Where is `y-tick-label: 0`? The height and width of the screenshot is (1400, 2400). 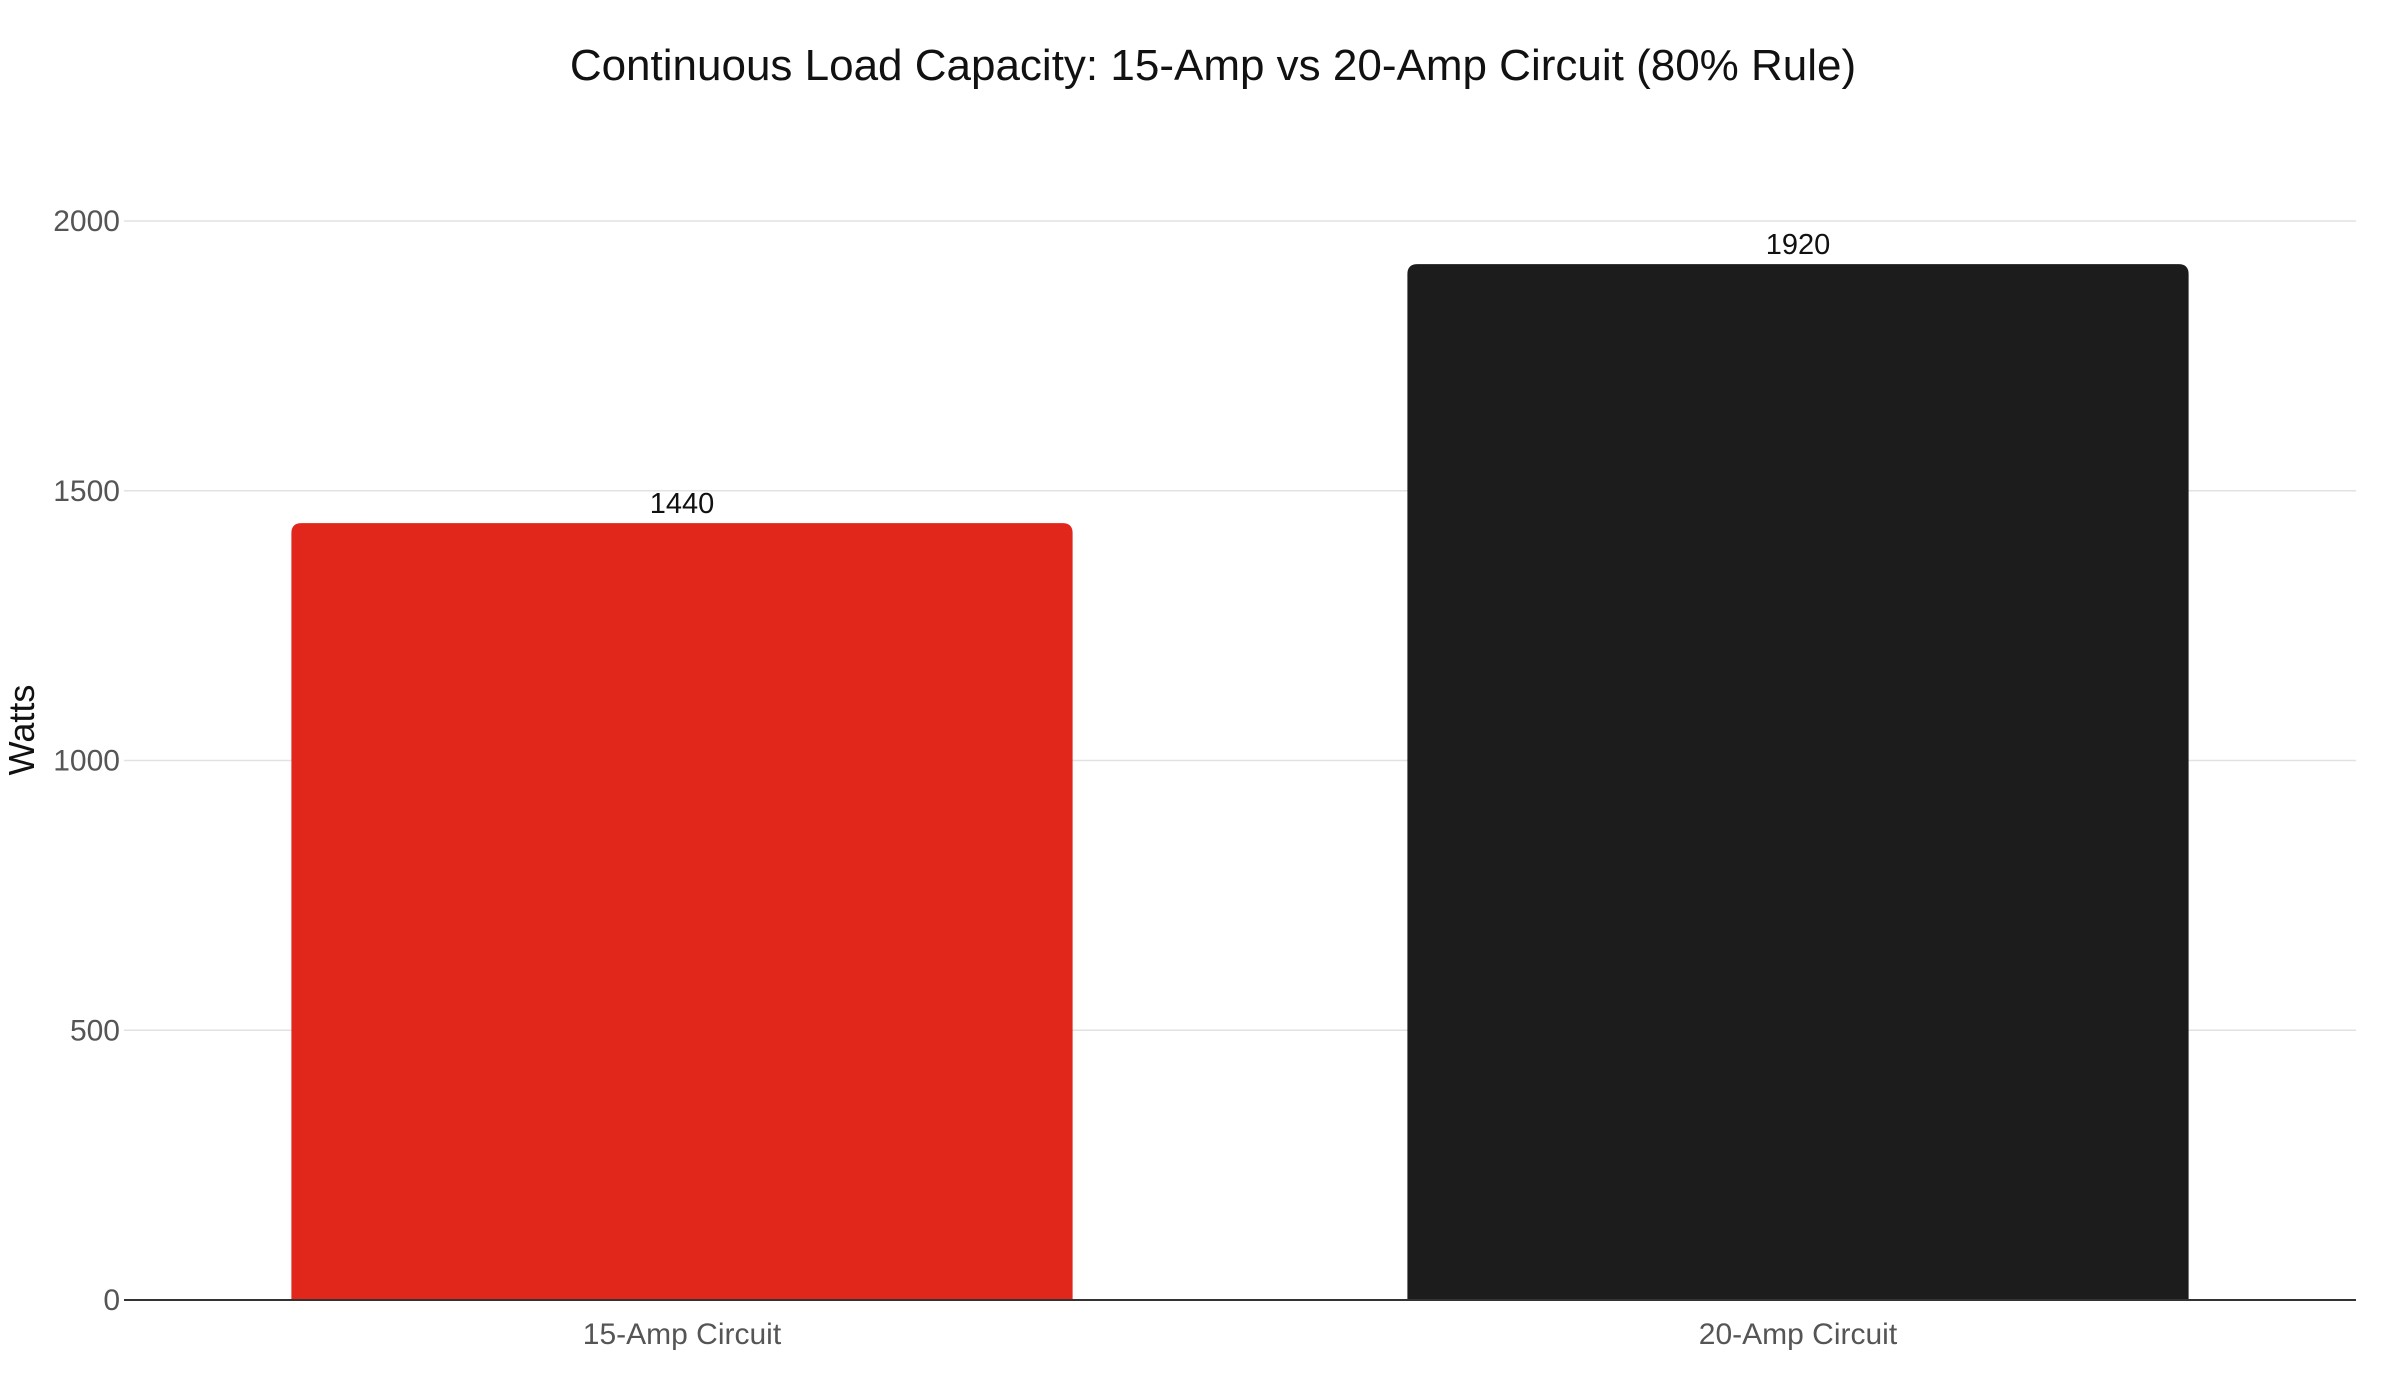
y-tick-label: 0 is located at coordinates (111, 1300).